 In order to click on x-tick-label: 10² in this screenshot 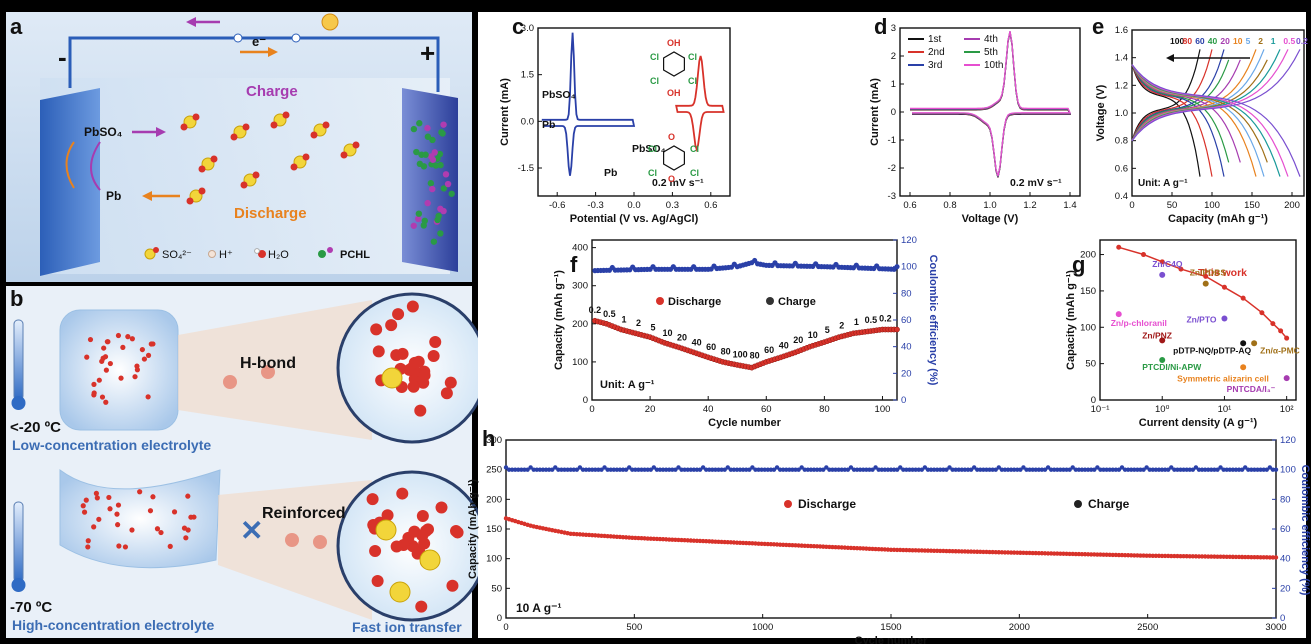, I will do `click(1287, 409)`.